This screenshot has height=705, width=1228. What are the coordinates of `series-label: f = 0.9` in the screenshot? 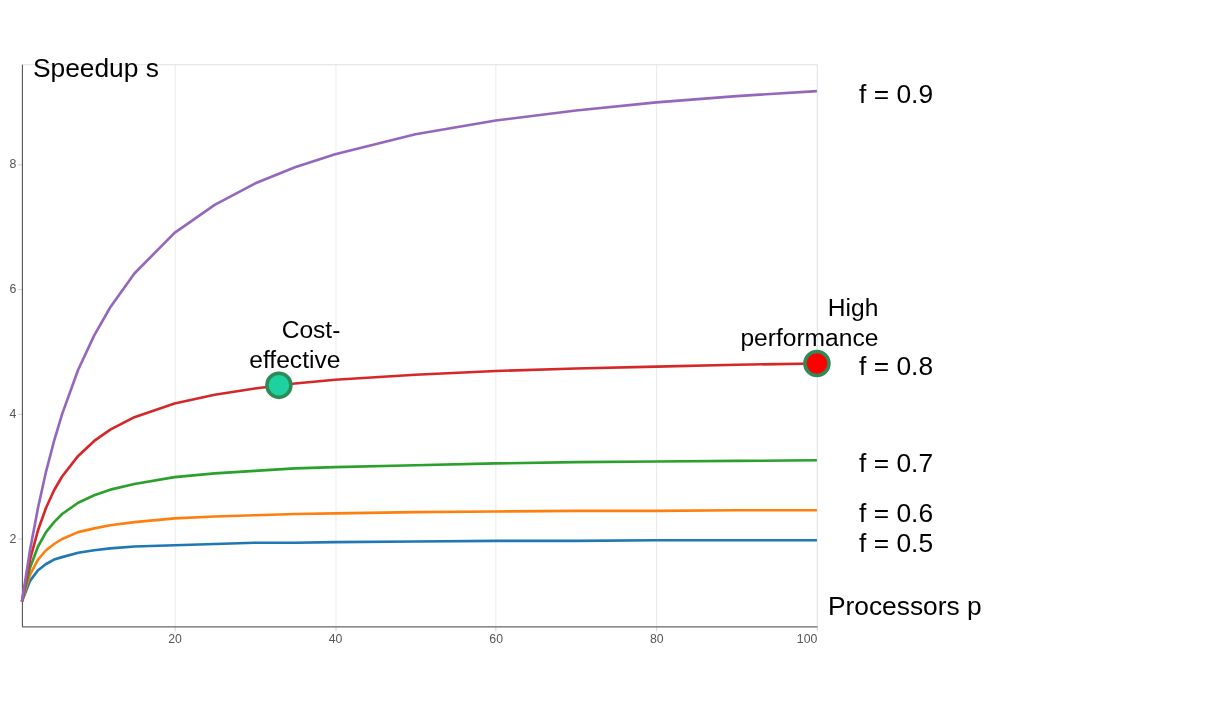 It's located at (896, 93).